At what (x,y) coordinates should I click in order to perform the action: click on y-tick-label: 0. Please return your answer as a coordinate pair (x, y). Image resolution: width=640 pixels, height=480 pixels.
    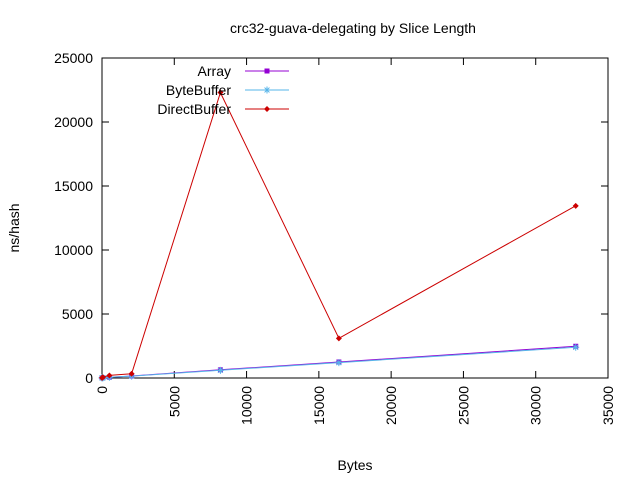
    Looking at the image, I should click on (89, 378).